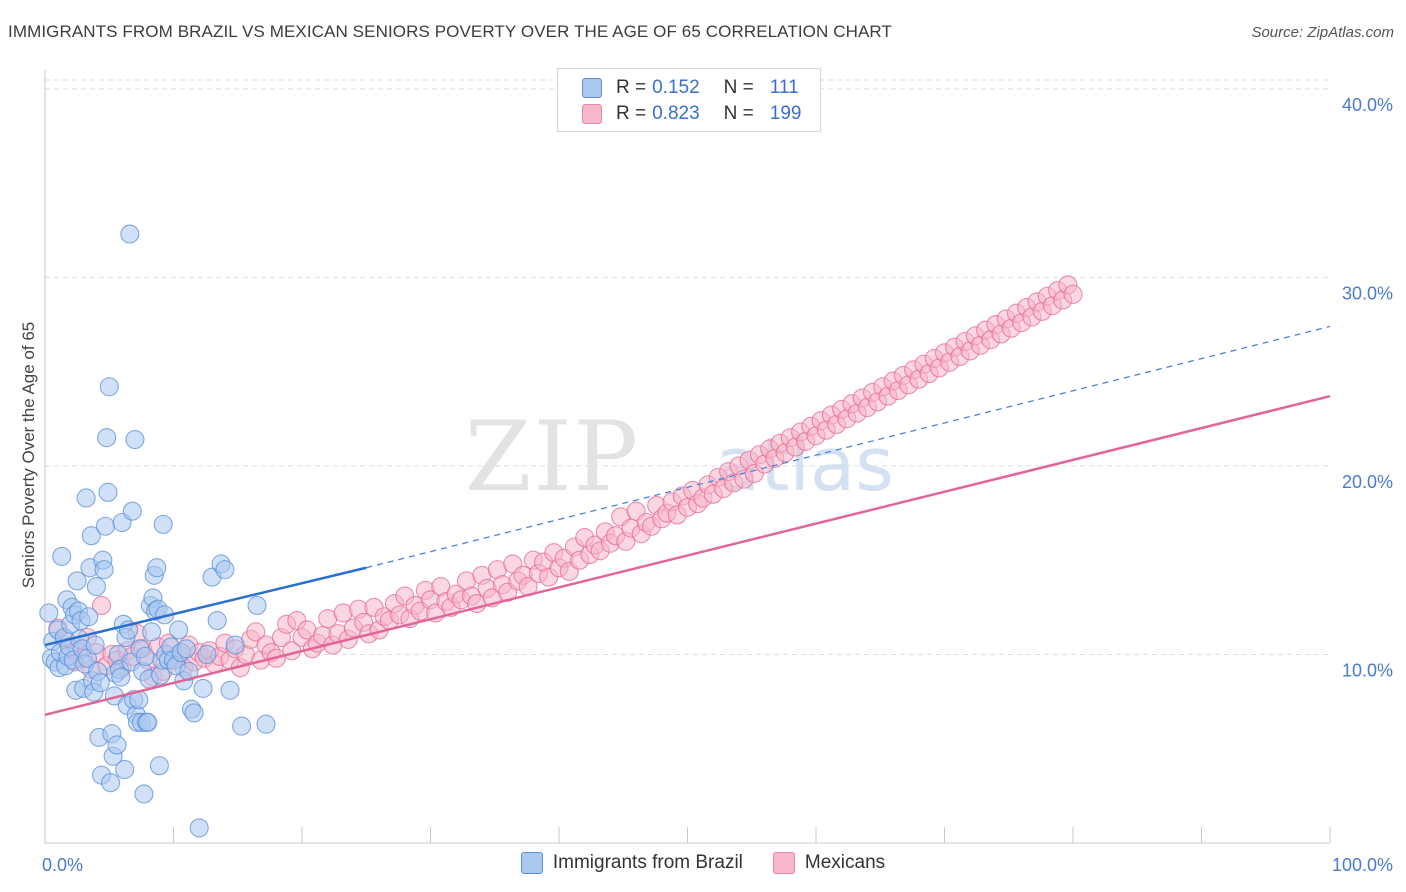 This screenshot has height=892, width=1406. What do you see at coordinates (676, 113) in the screenshot?
I see `r-value-mexicans: 0.823` at bounding box center [676, 113].